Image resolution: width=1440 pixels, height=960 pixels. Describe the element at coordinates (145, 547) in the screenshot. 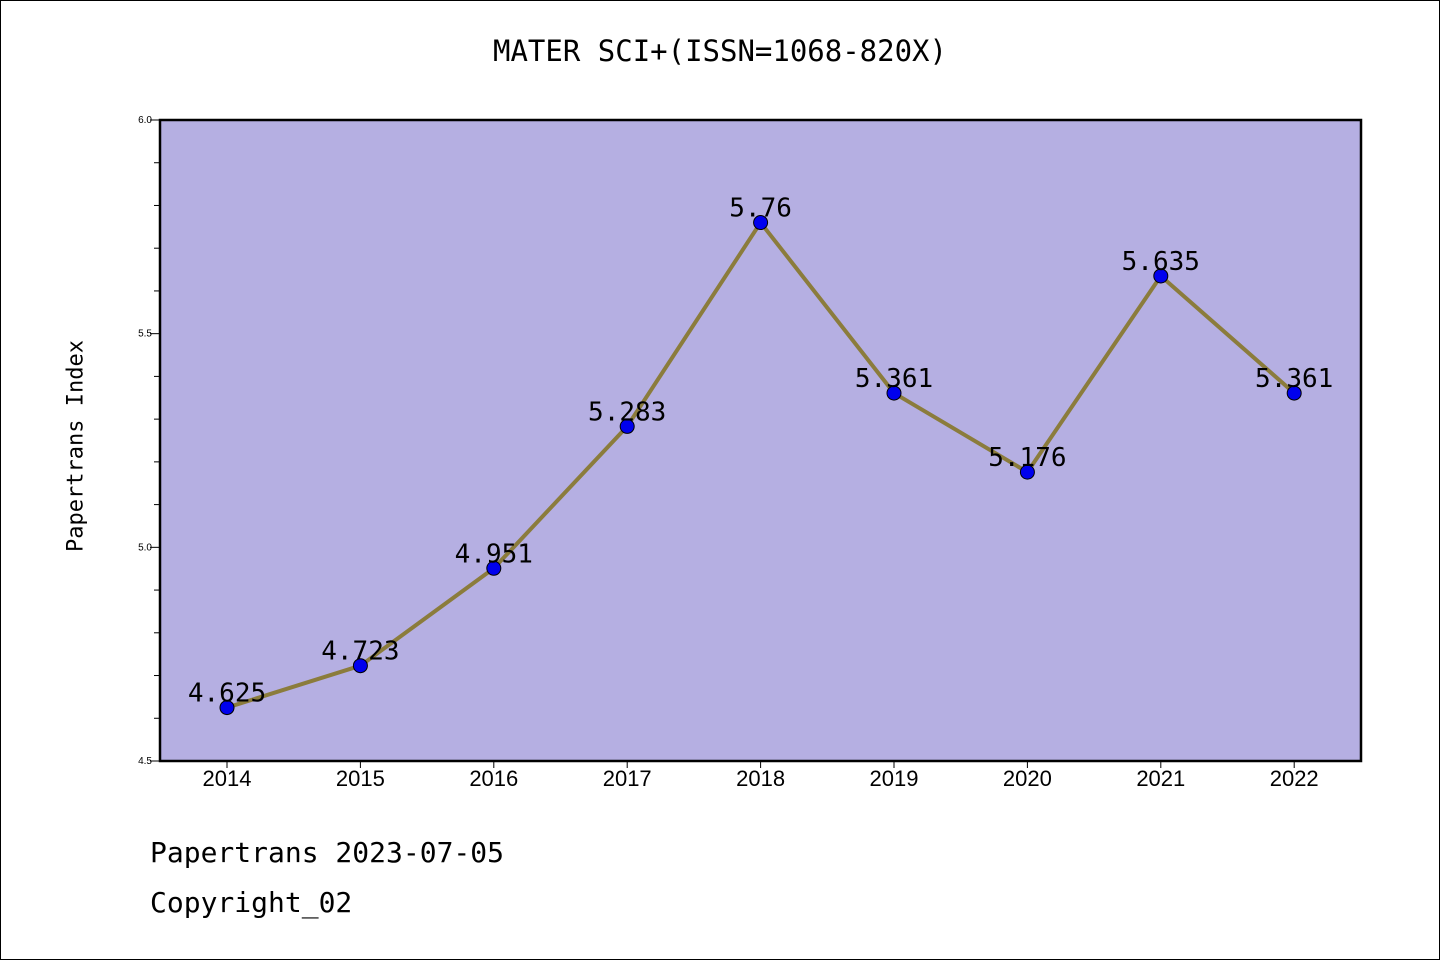

I see `y-tick-label: 5.0` at that location.